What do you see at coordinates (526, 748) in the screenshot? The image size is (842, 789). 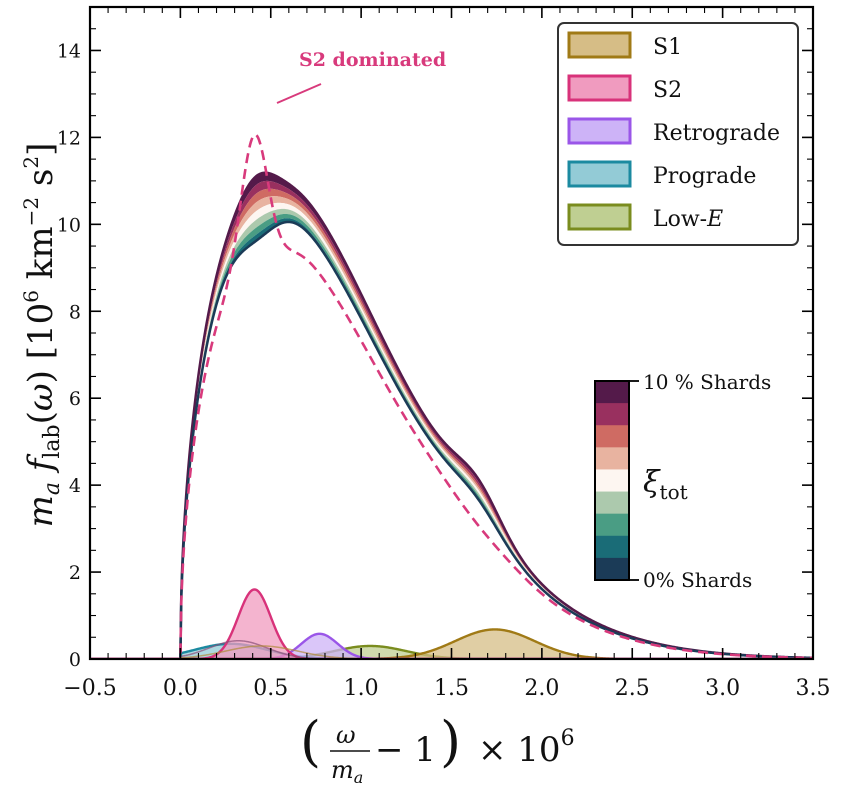 I see `svg-text: × 10⁶` at bounding box center [526, 748].